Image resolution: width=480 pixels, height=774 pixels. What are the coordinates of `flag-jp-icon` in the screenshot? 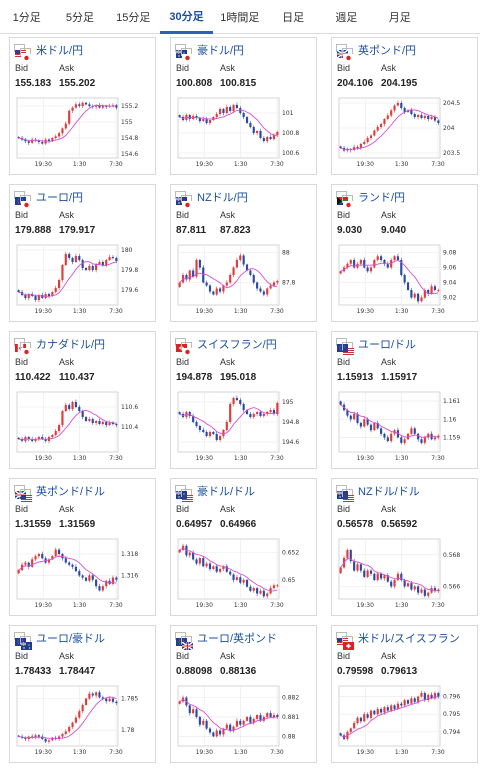 It's located at (348, 202).